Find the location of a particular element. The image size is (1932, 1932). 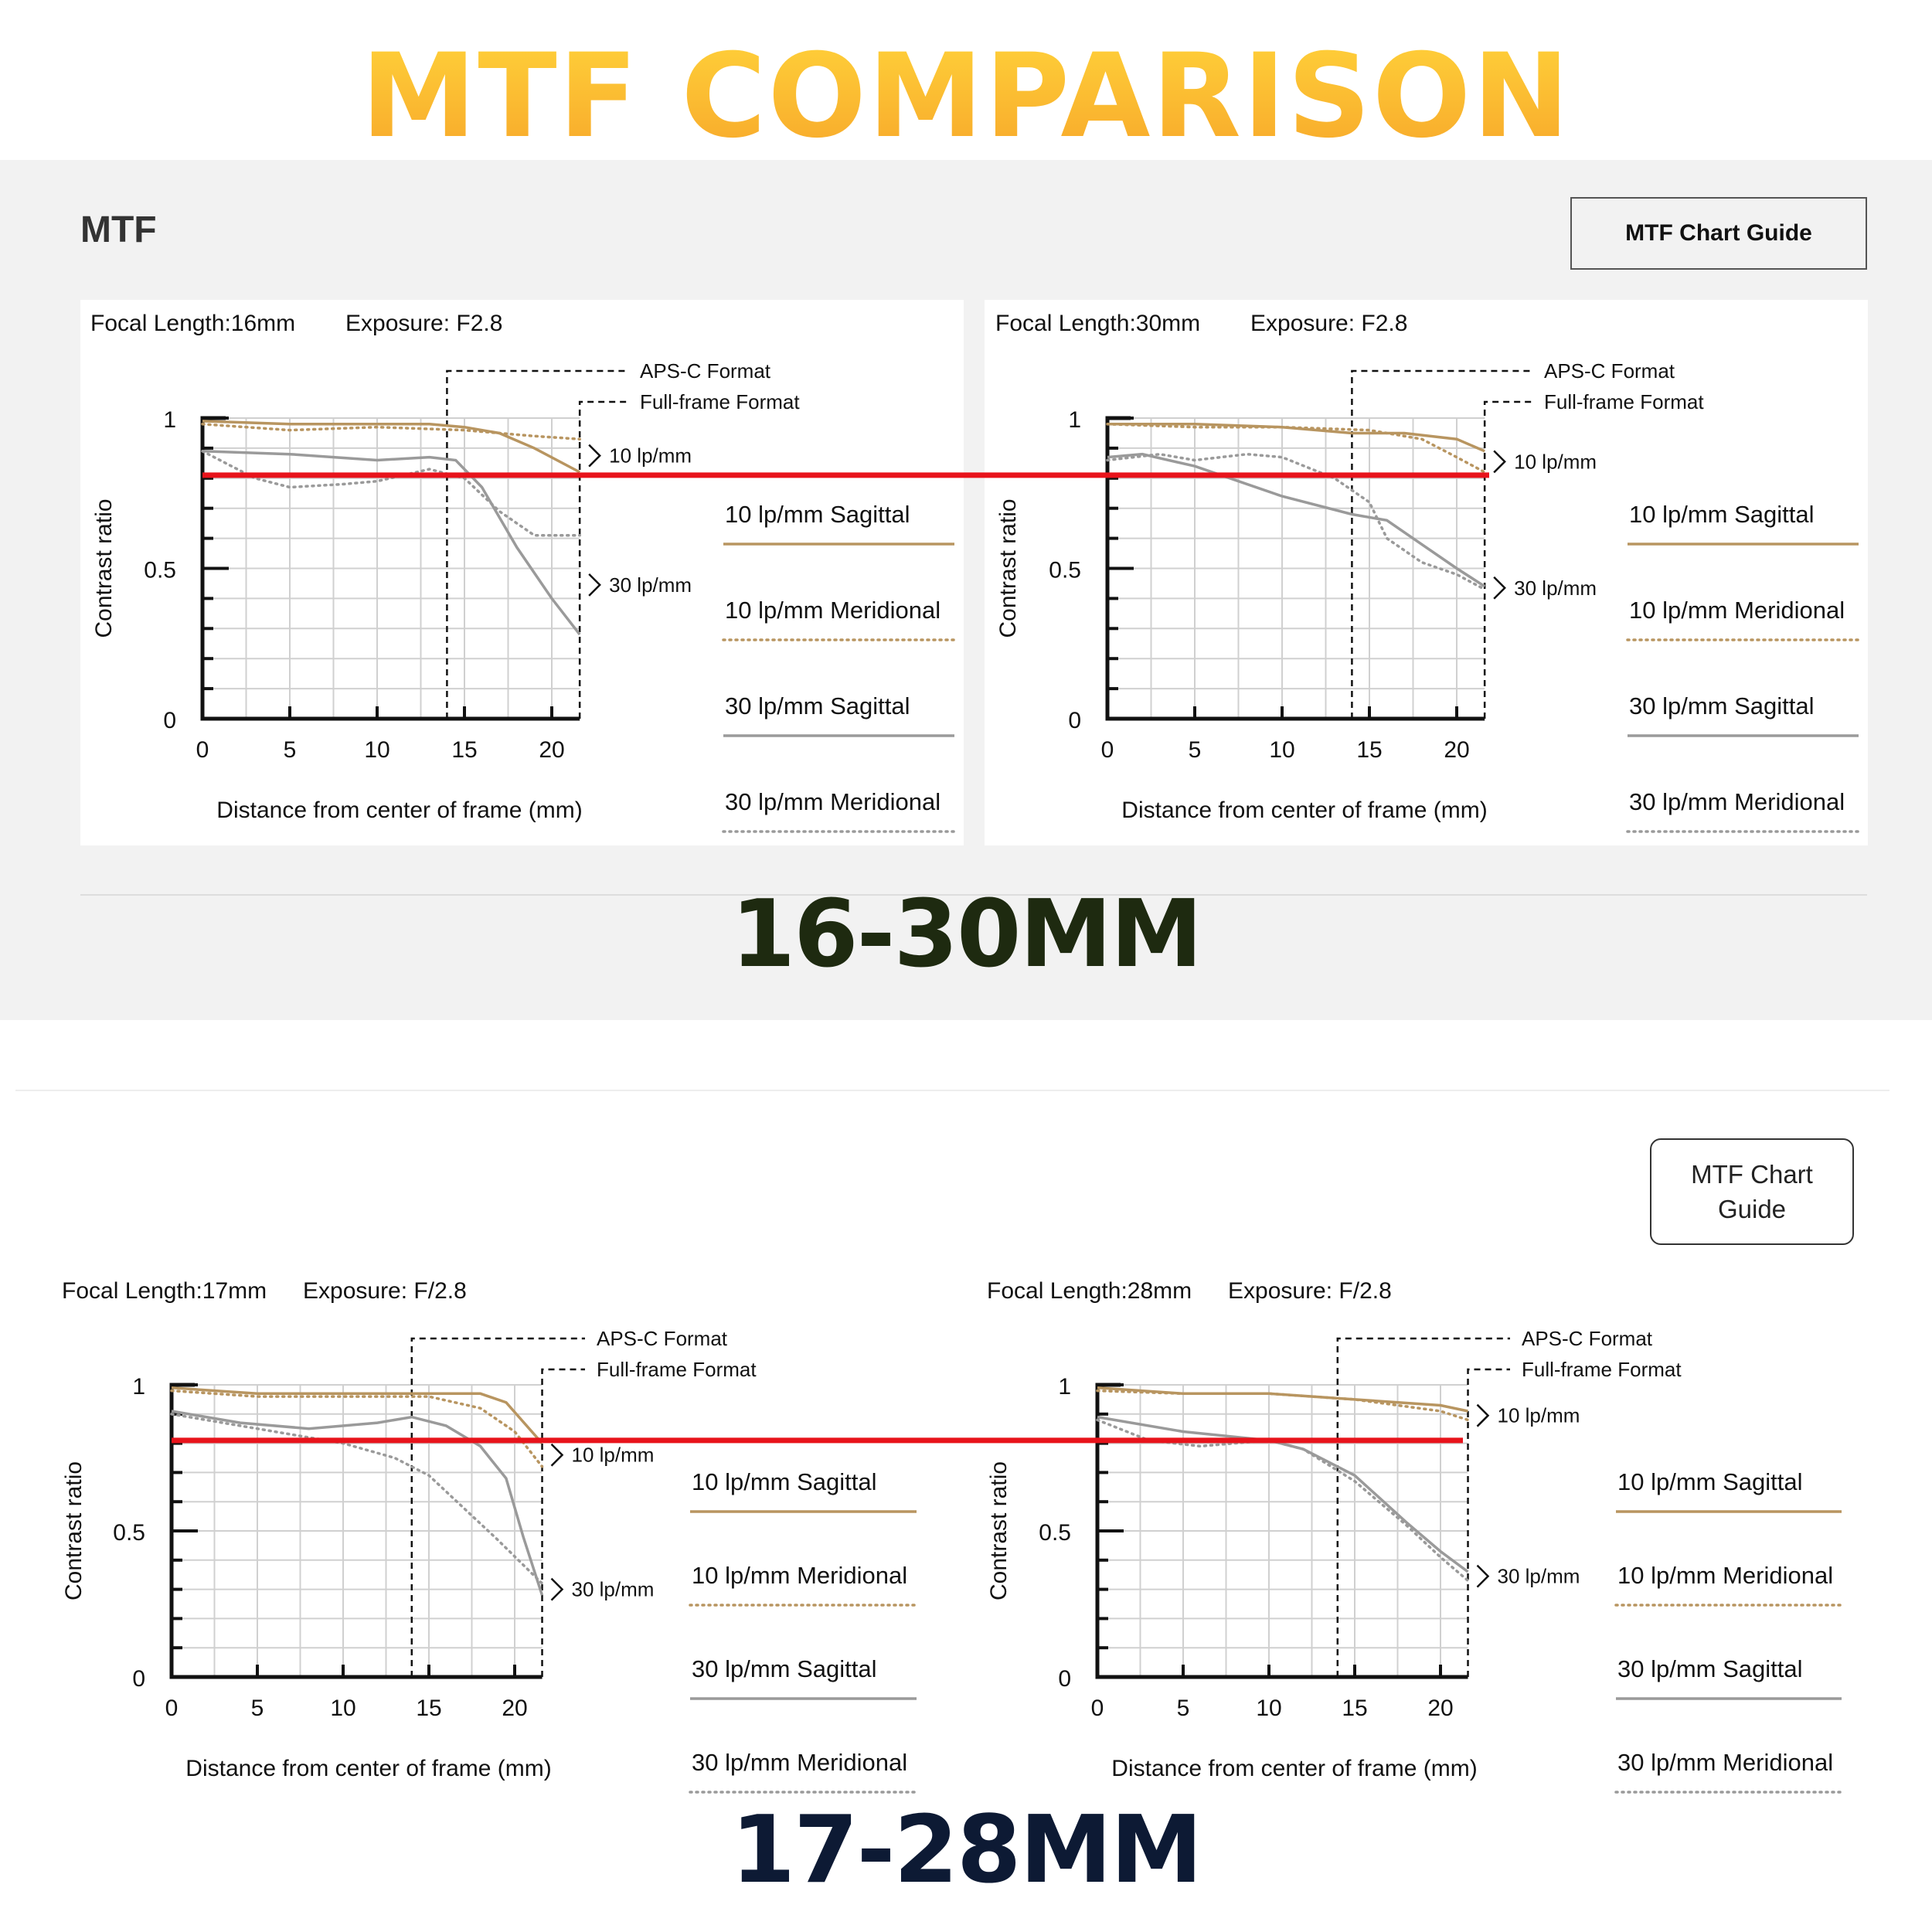

focal-length-label: Focal Length:30mm is located at coordinates (1098, 323).